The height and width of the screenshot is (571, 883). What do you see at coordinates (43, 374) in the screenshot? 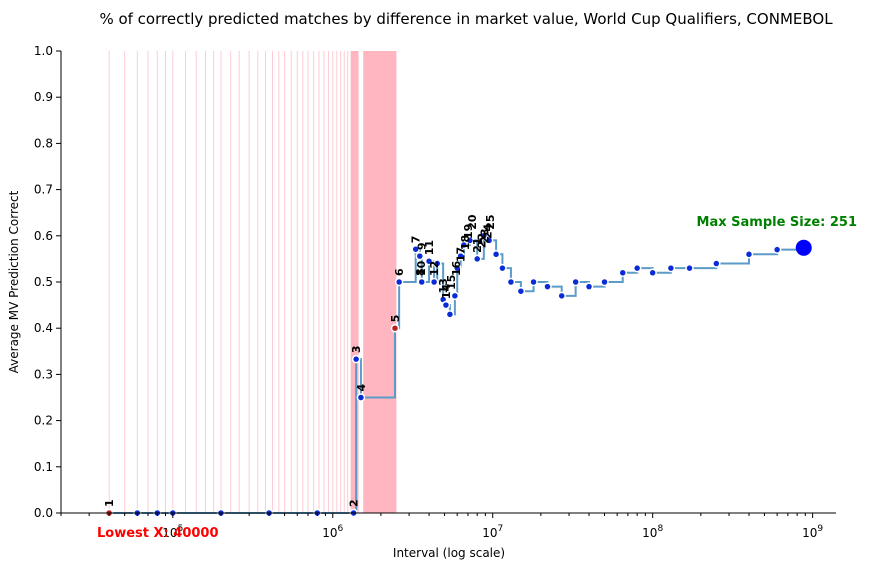
I see `y-tick-label: 0.3` at bounding box center [43, 374].